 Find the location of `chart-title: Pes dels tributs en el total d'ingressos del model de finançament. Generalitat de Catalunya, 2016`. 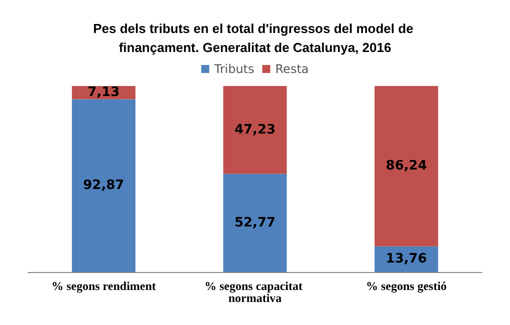

chart-title: Pes dels tributs en el total d'ingressos del model de finançament. Generalitat de Catalunya, 2016 is located at coordinates (255, 38).